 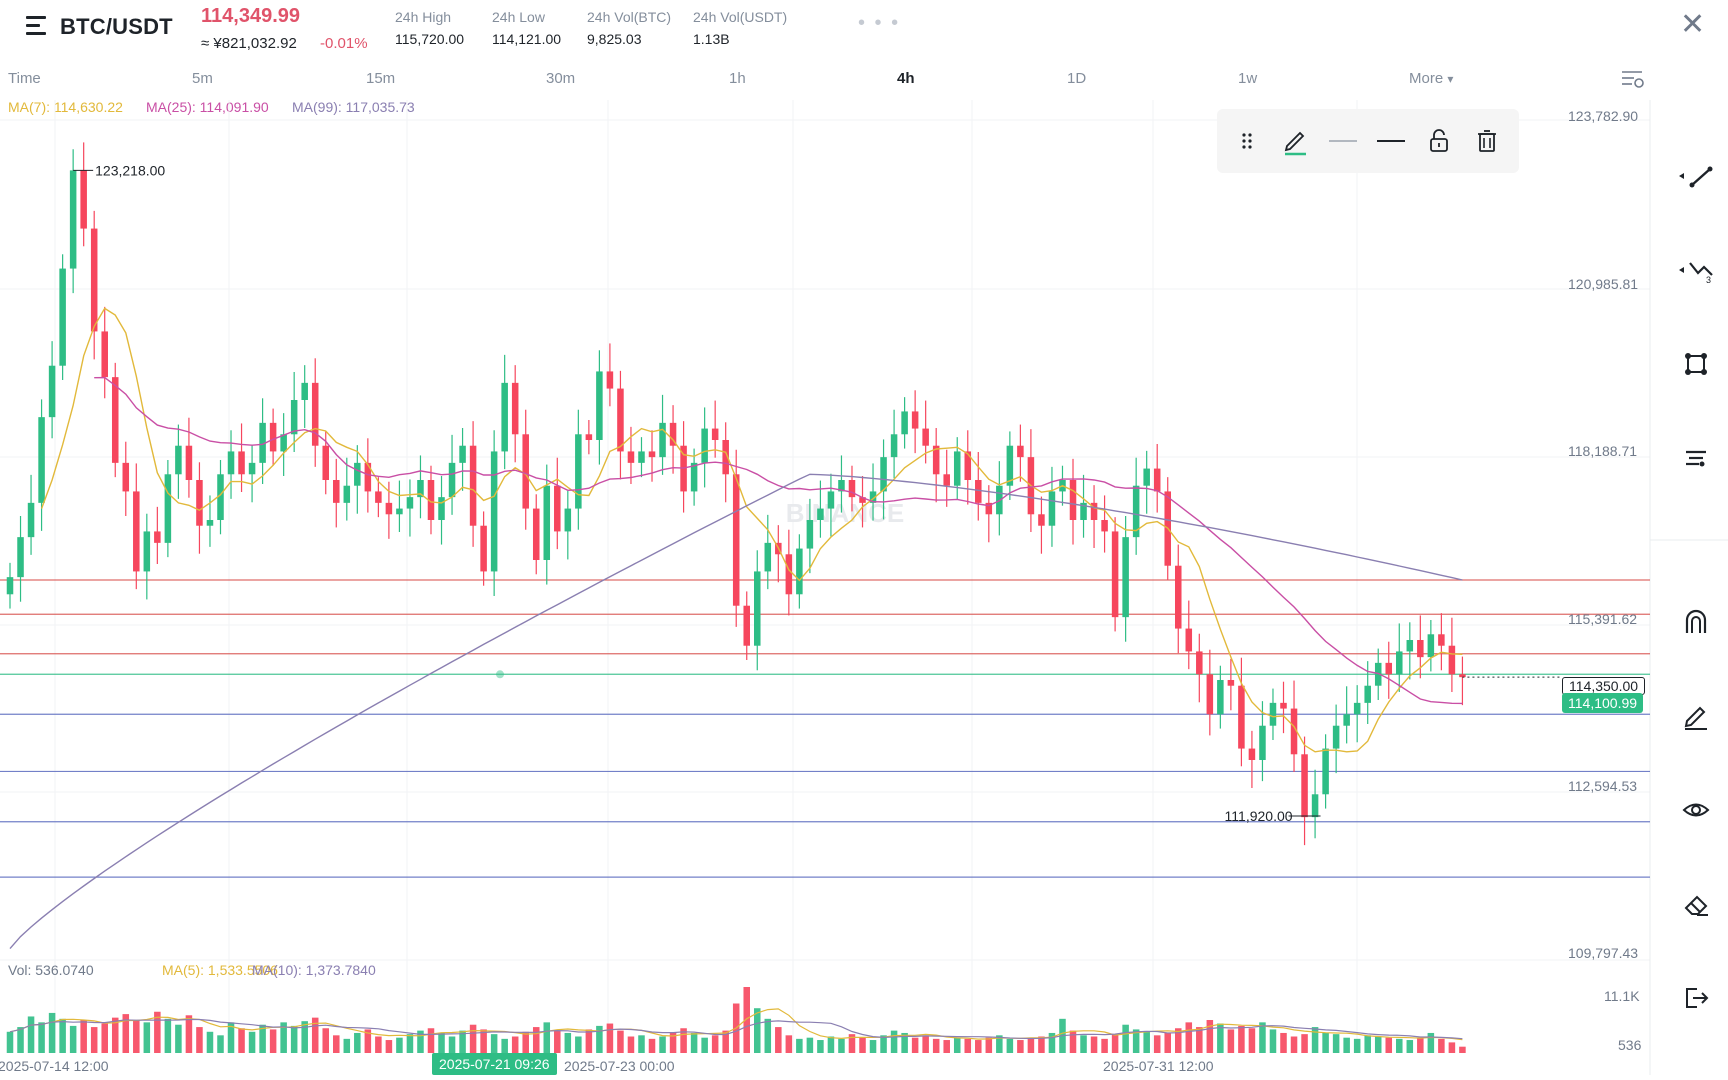 What do you see at coordinates (1295, 141) in the screenshot?
I see `pencil-icon` at bounding box center [1295, 141].